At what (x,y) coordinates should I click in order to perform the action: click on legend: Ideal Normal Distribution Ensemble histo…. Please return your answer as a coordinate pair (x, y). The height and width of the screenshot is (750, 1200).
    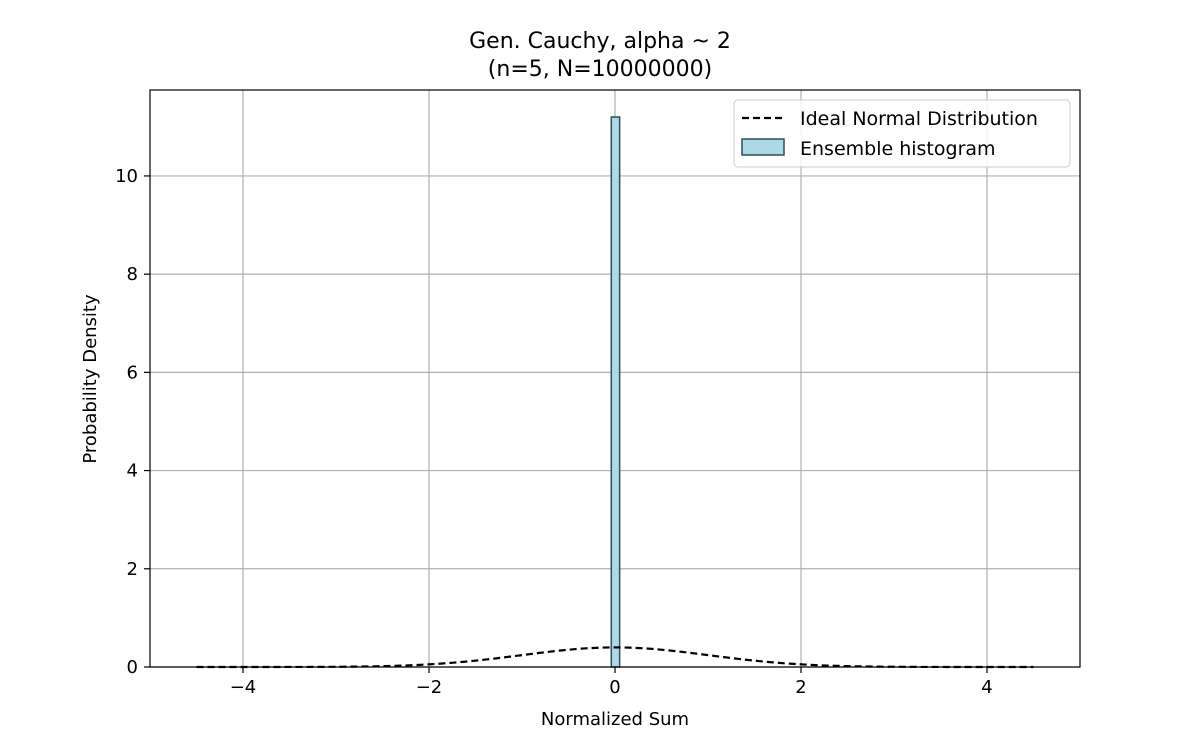
    Looking at the image, I should click on (902, 133).